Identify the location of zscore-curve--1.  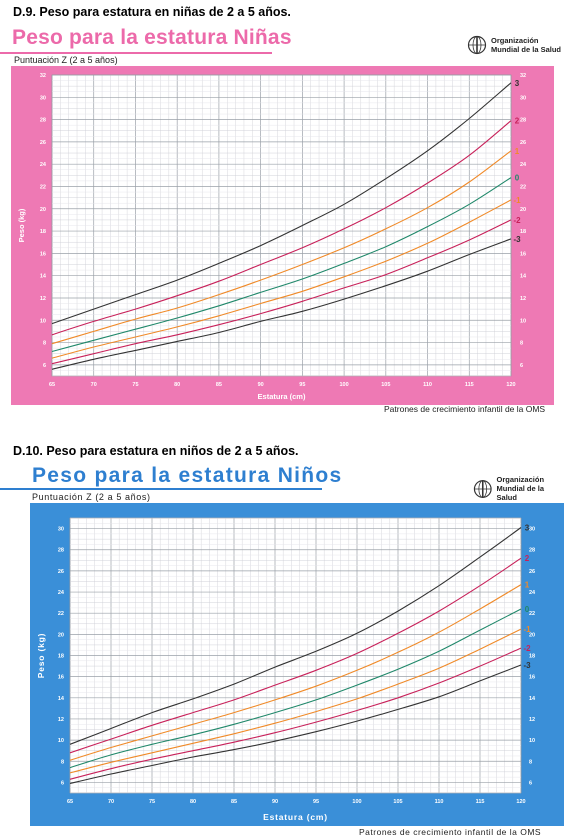
(295, 701).